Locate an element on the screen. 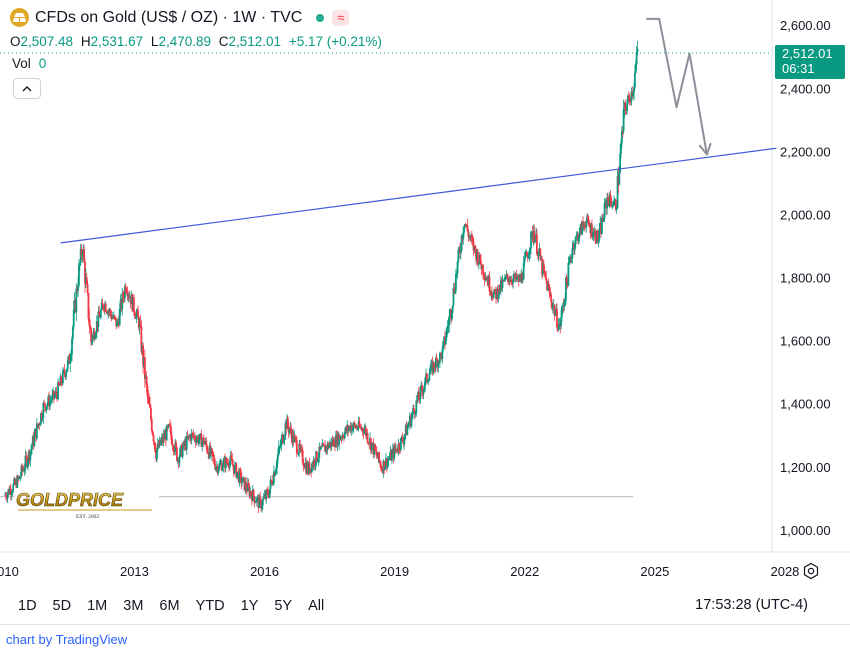  range-all-button: All is located at coordinates (316, 606).